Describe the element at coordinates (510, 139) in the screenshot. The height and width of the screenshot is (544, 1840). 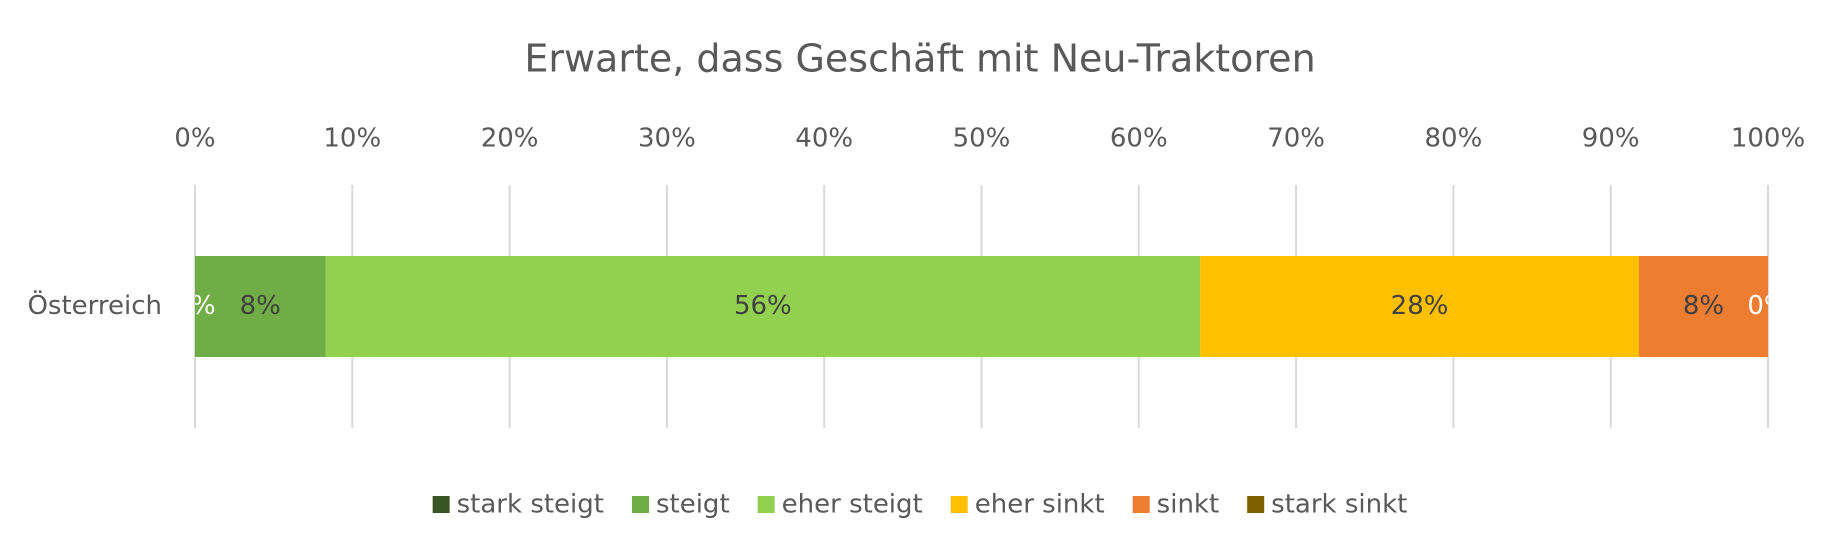
I see `x-tick-label: 20%` at that location.